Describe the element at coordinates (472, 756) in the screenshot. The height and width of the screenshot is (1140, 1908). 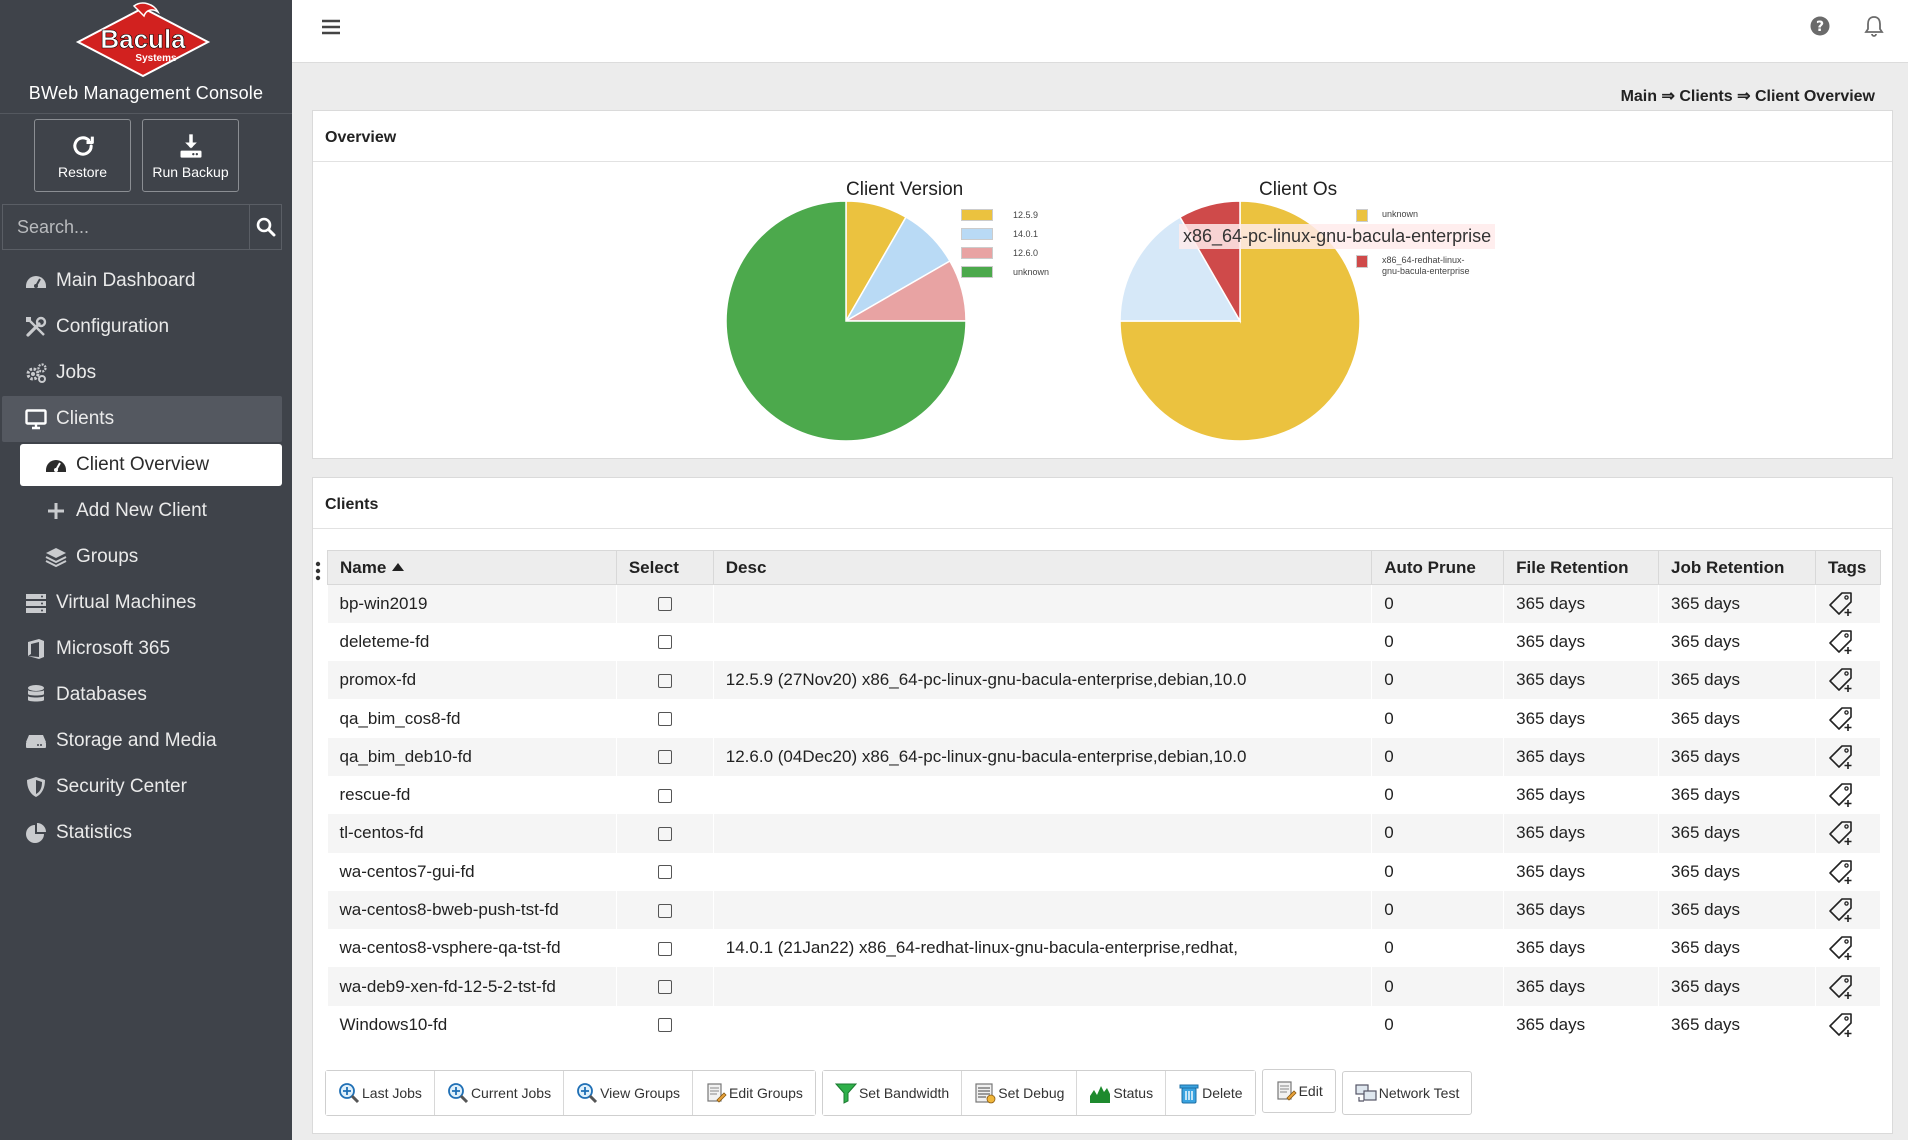
I see `cell-name: qa_bim_deb10-fd` at that location.